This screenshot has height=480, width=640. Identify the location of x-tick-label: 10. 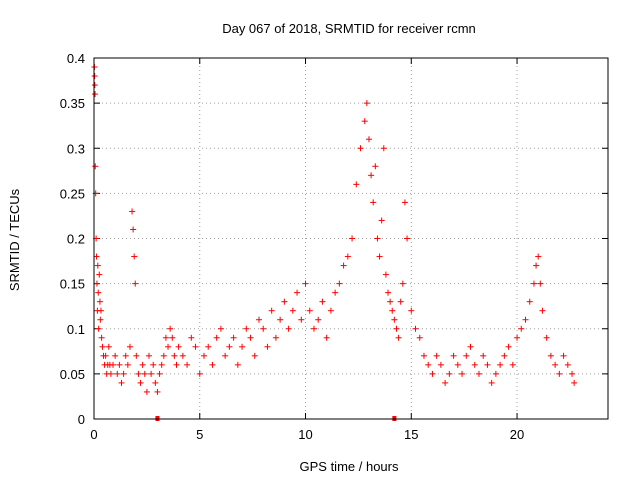
(305, 434).